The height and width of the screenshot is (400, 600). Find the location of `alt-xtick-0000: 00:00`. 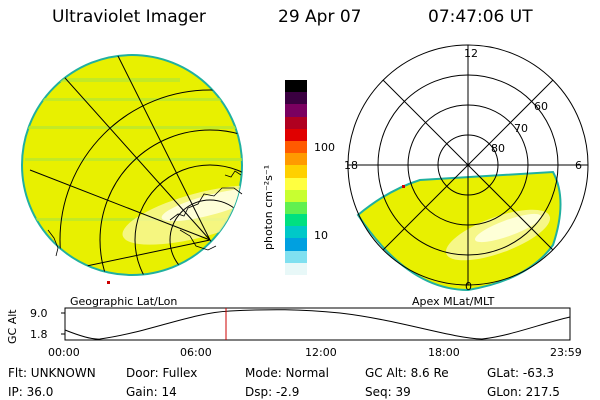

alt-xtick-0000: 00:00 is located at coordinates (64, 352).